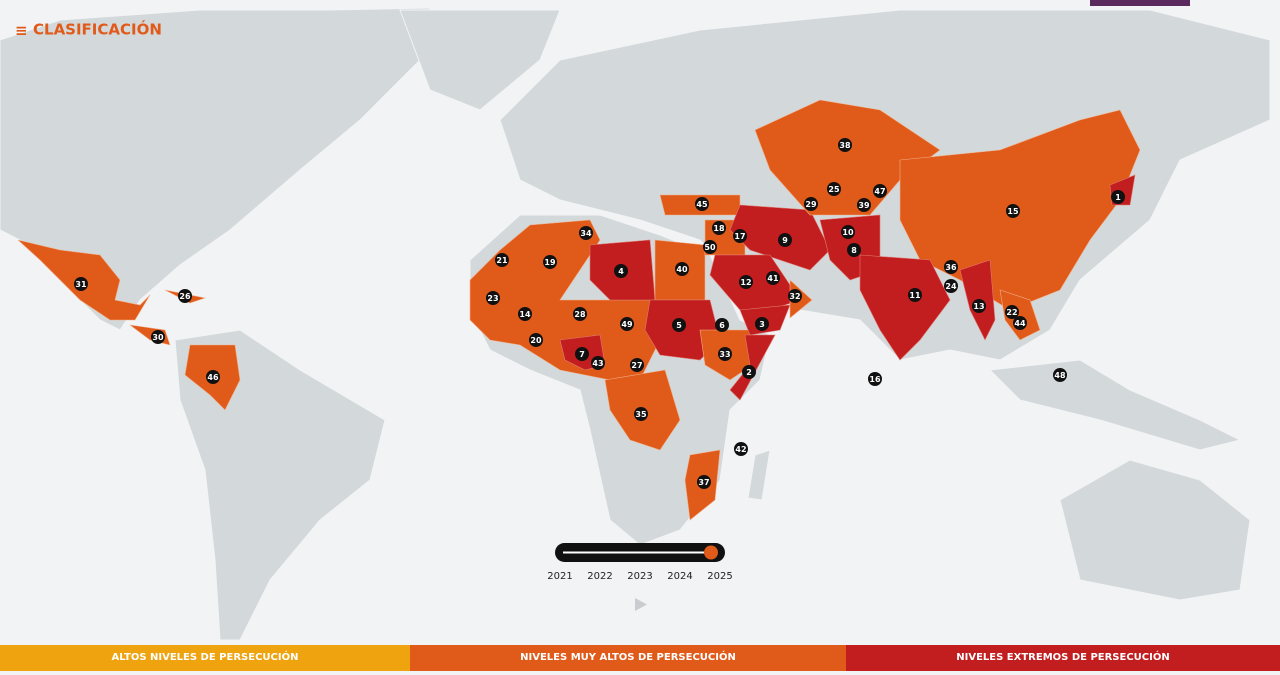 The image size is (1280, 675). I want to click on marker-label: 20, so click(536, 340).